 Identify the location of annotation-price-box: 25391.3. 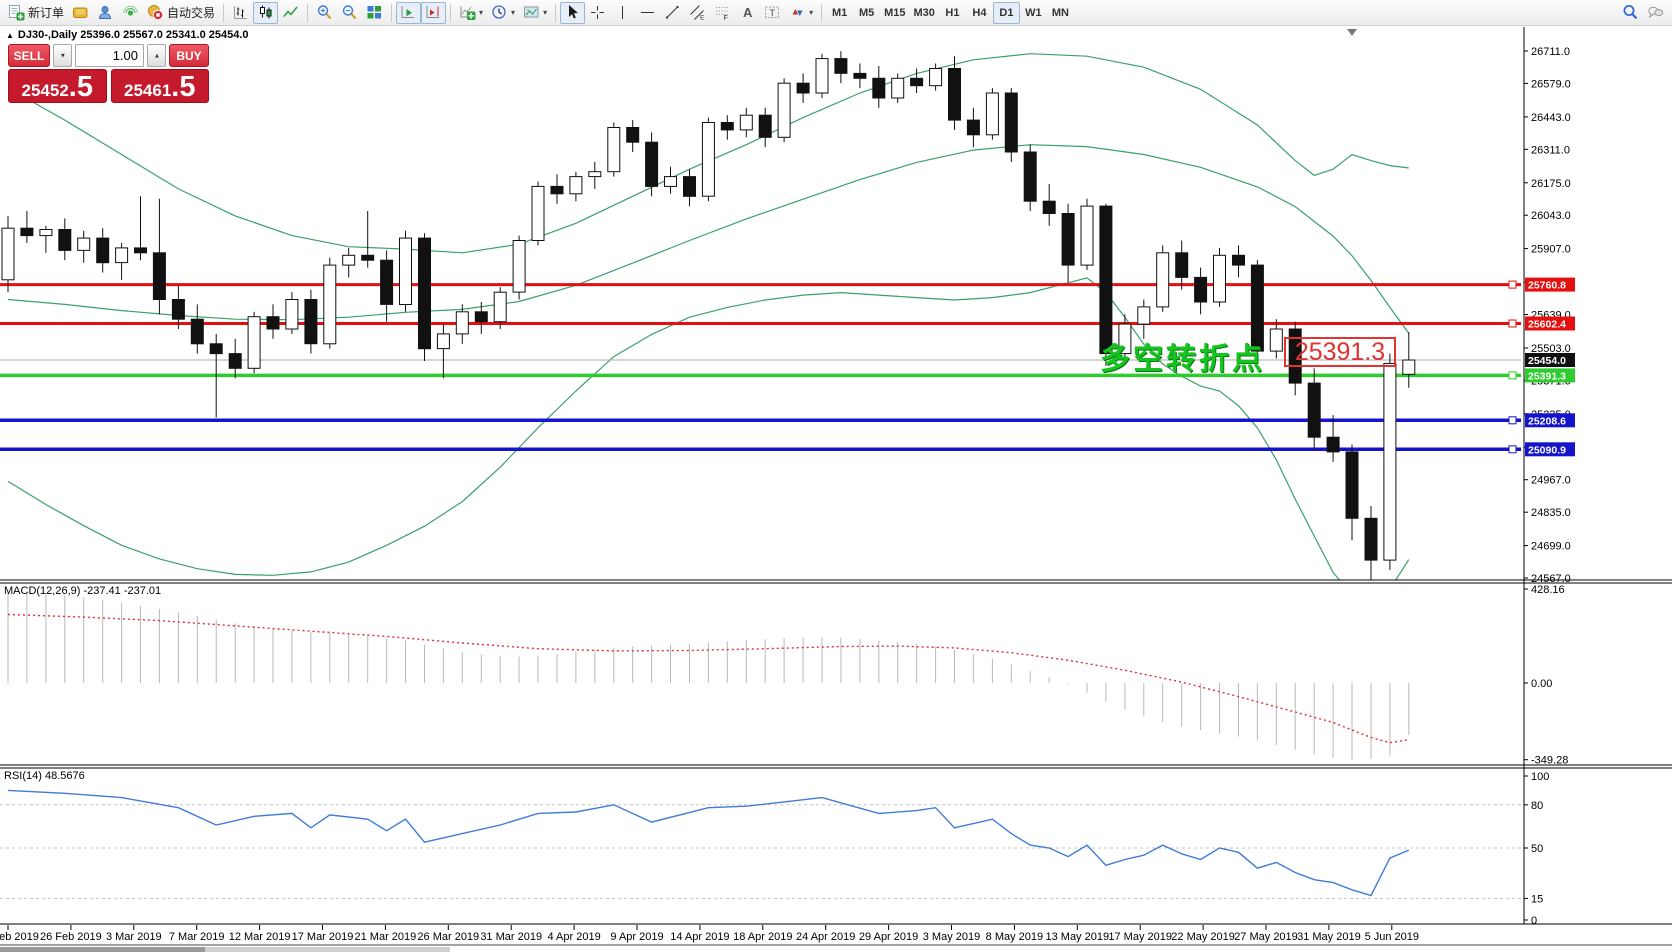
(1340, 352).